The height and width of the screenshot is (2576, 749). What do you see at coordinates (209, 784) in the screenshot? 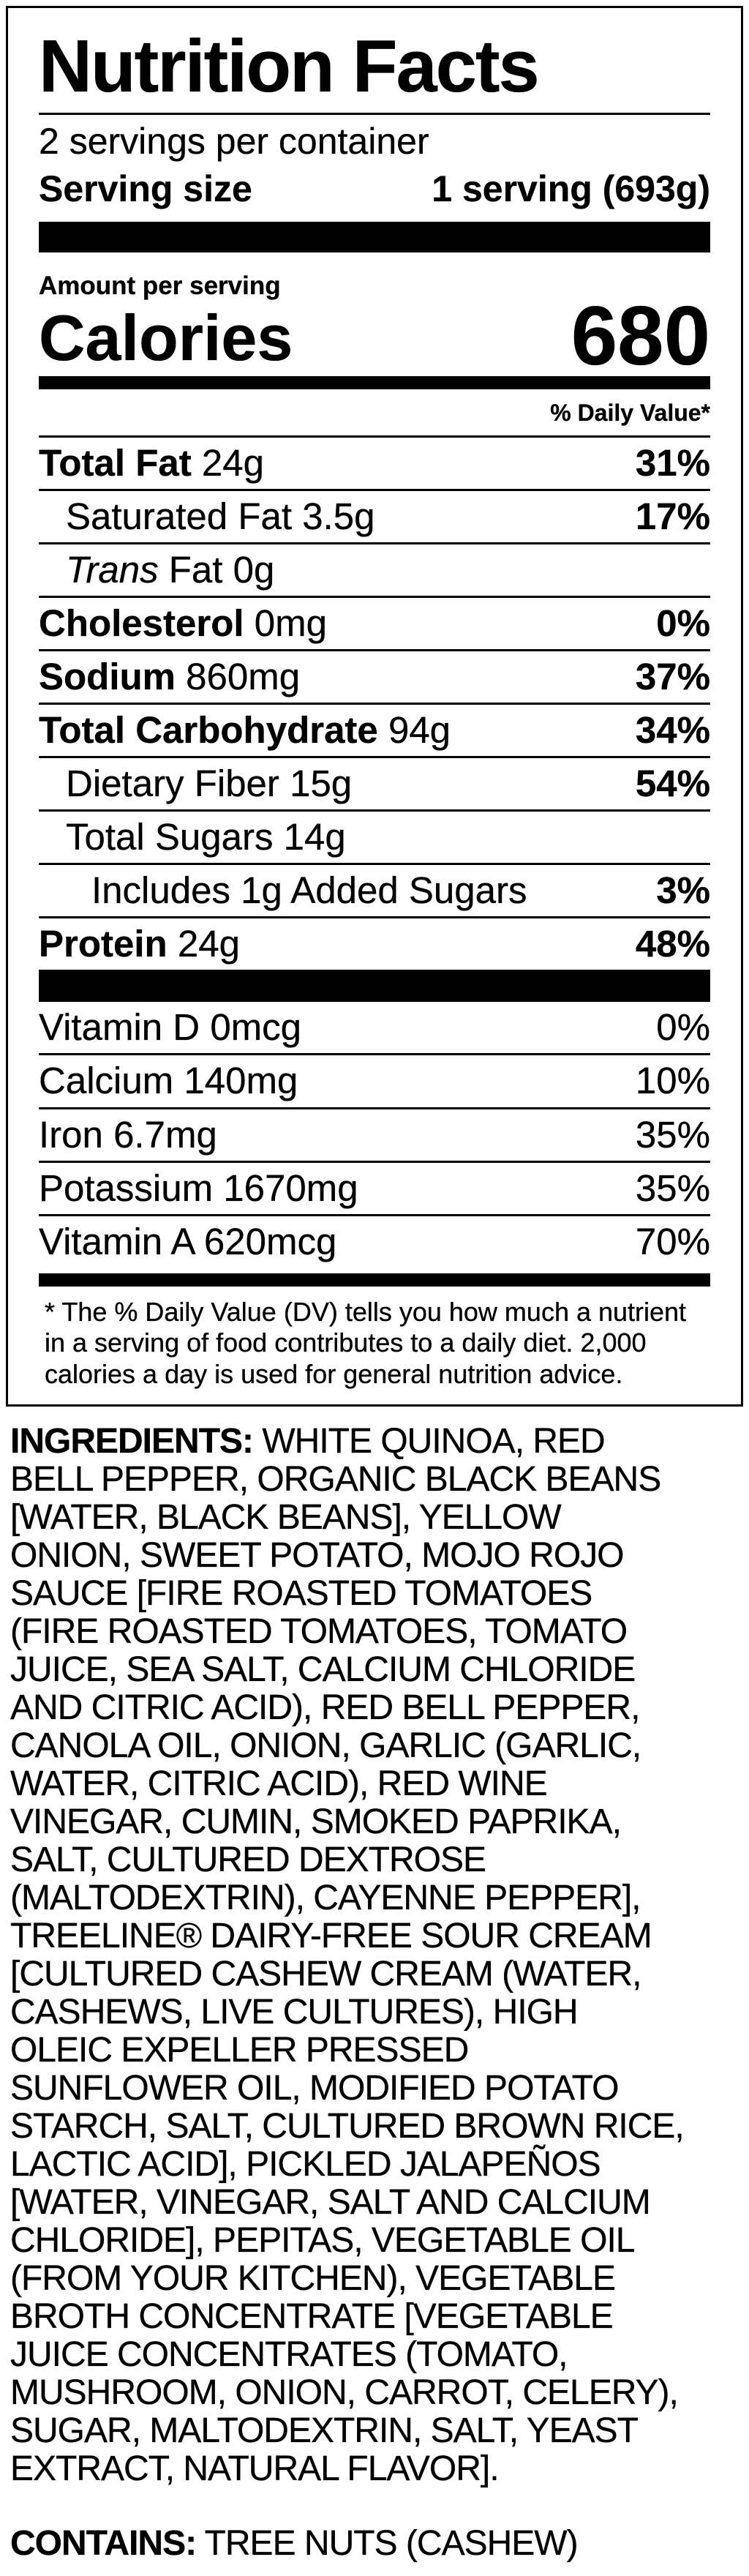
I see `nutrient-name: Dietary Fiber 15g` at bounding box center [209, 784].